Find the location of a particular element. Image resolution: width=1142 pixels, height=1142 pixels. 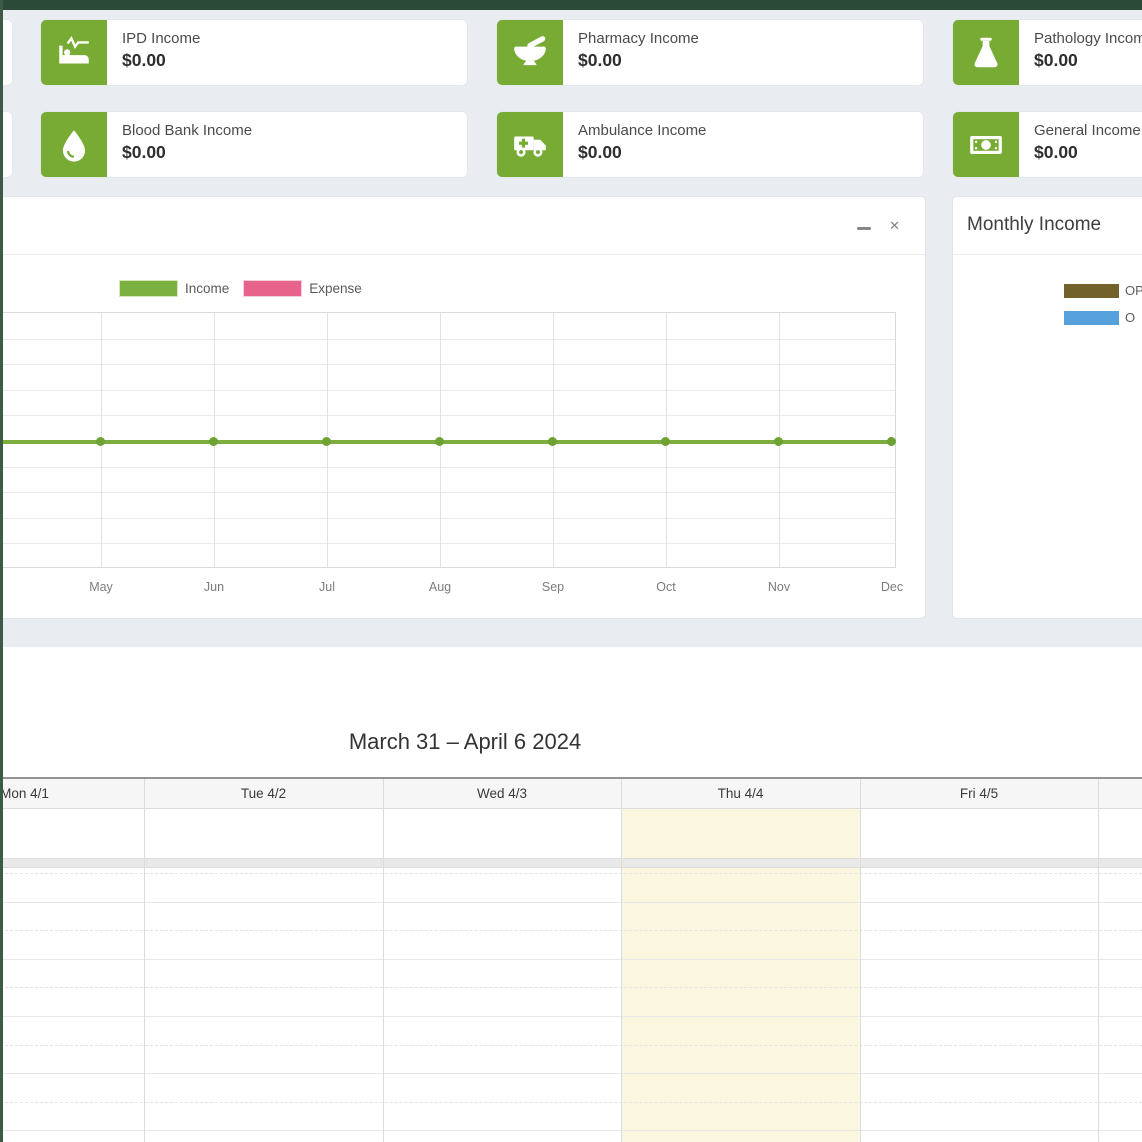

monthly-income-title: Monthly Income is located at coordinates (1034, 224).